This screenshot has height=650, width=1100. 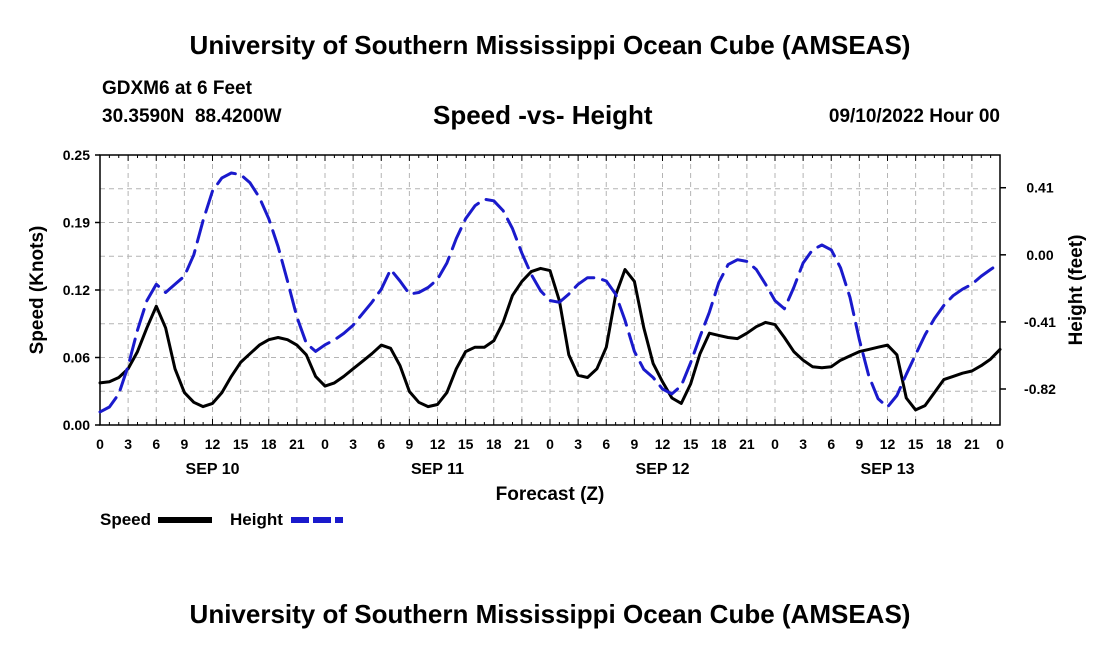 I want to click on legend-speed-swatch, so click(x=185, y=520).